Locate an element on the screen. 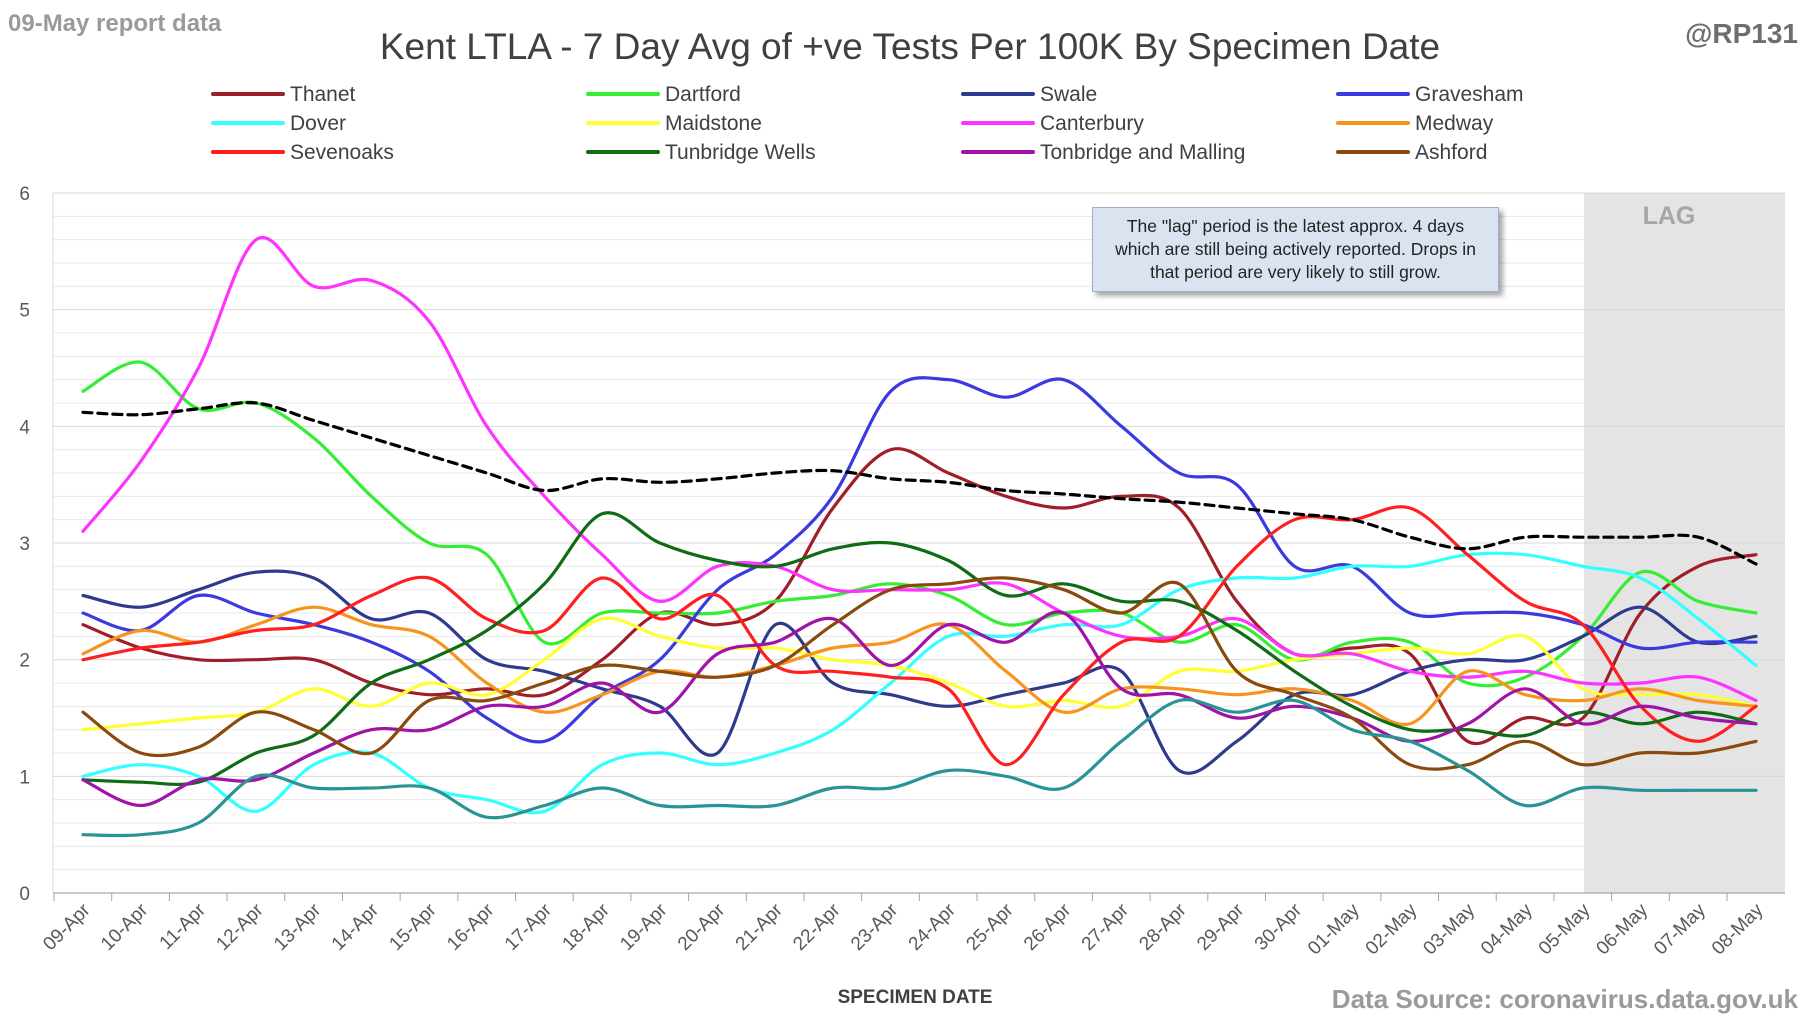 Image resolution: width=1820 pixels, height=1022 pixels. x-tick-label: 22-Apr is located at coordinates (817, 927).